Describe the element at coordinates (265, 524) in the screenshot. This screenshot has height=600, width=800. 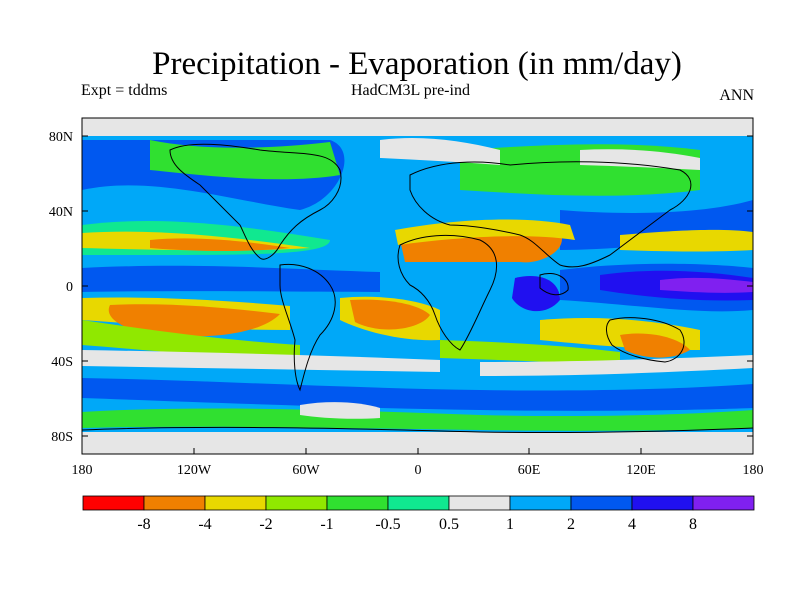
I see `colorbar-label: -2` at that location.